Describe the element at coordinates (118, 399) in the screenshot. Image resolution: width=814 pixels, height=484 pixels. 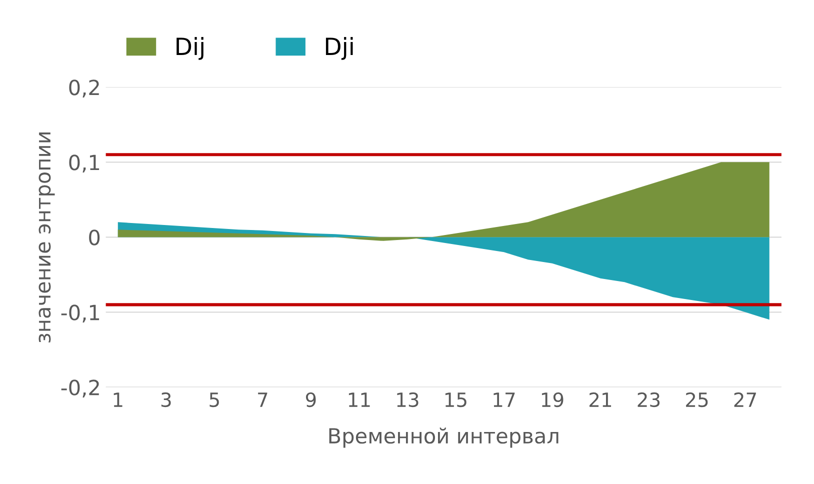
I see `x-tick-label: 1` at that location.